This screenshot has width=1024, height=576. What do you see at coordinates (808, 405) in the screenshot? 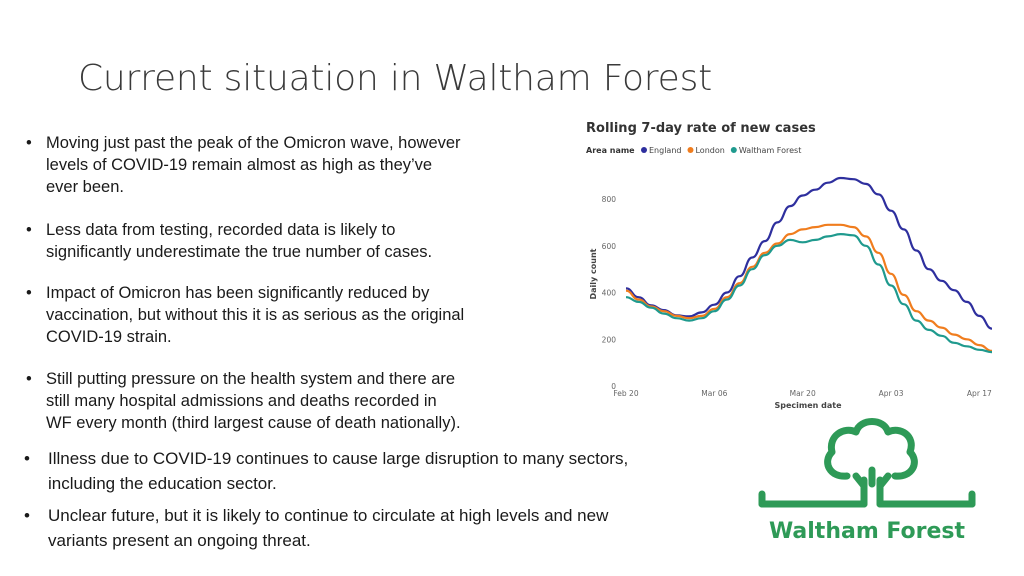
I see `x-axis-label: Specimen date` at bounding box center [808, 405].